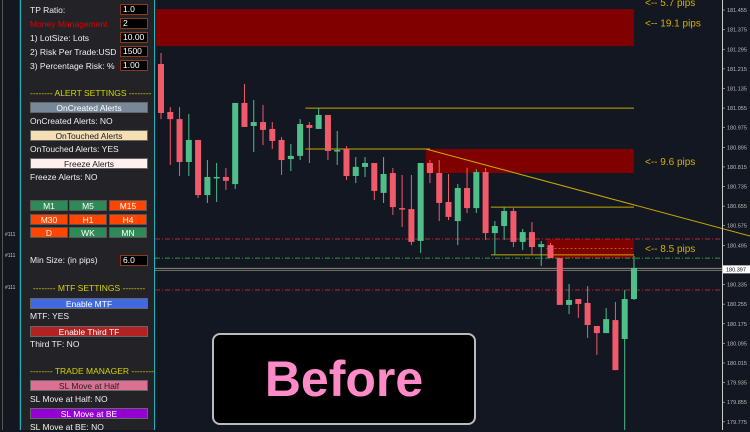 This screenshot has width=750, height=432. Describe the element at coordinates (128, 219) in the screenshot. I see `timeframe-button-h4: H4` at that location.